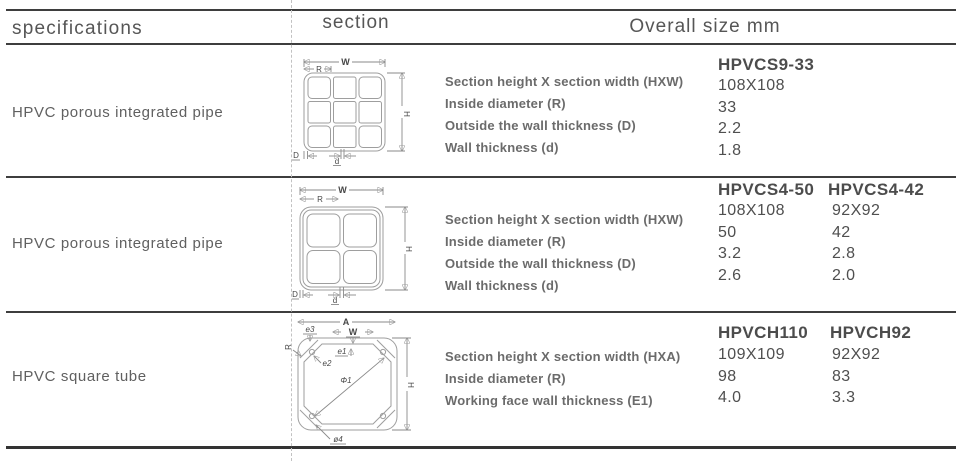  I want to click on model-code: HPVCS9-33, so click(766, 64).